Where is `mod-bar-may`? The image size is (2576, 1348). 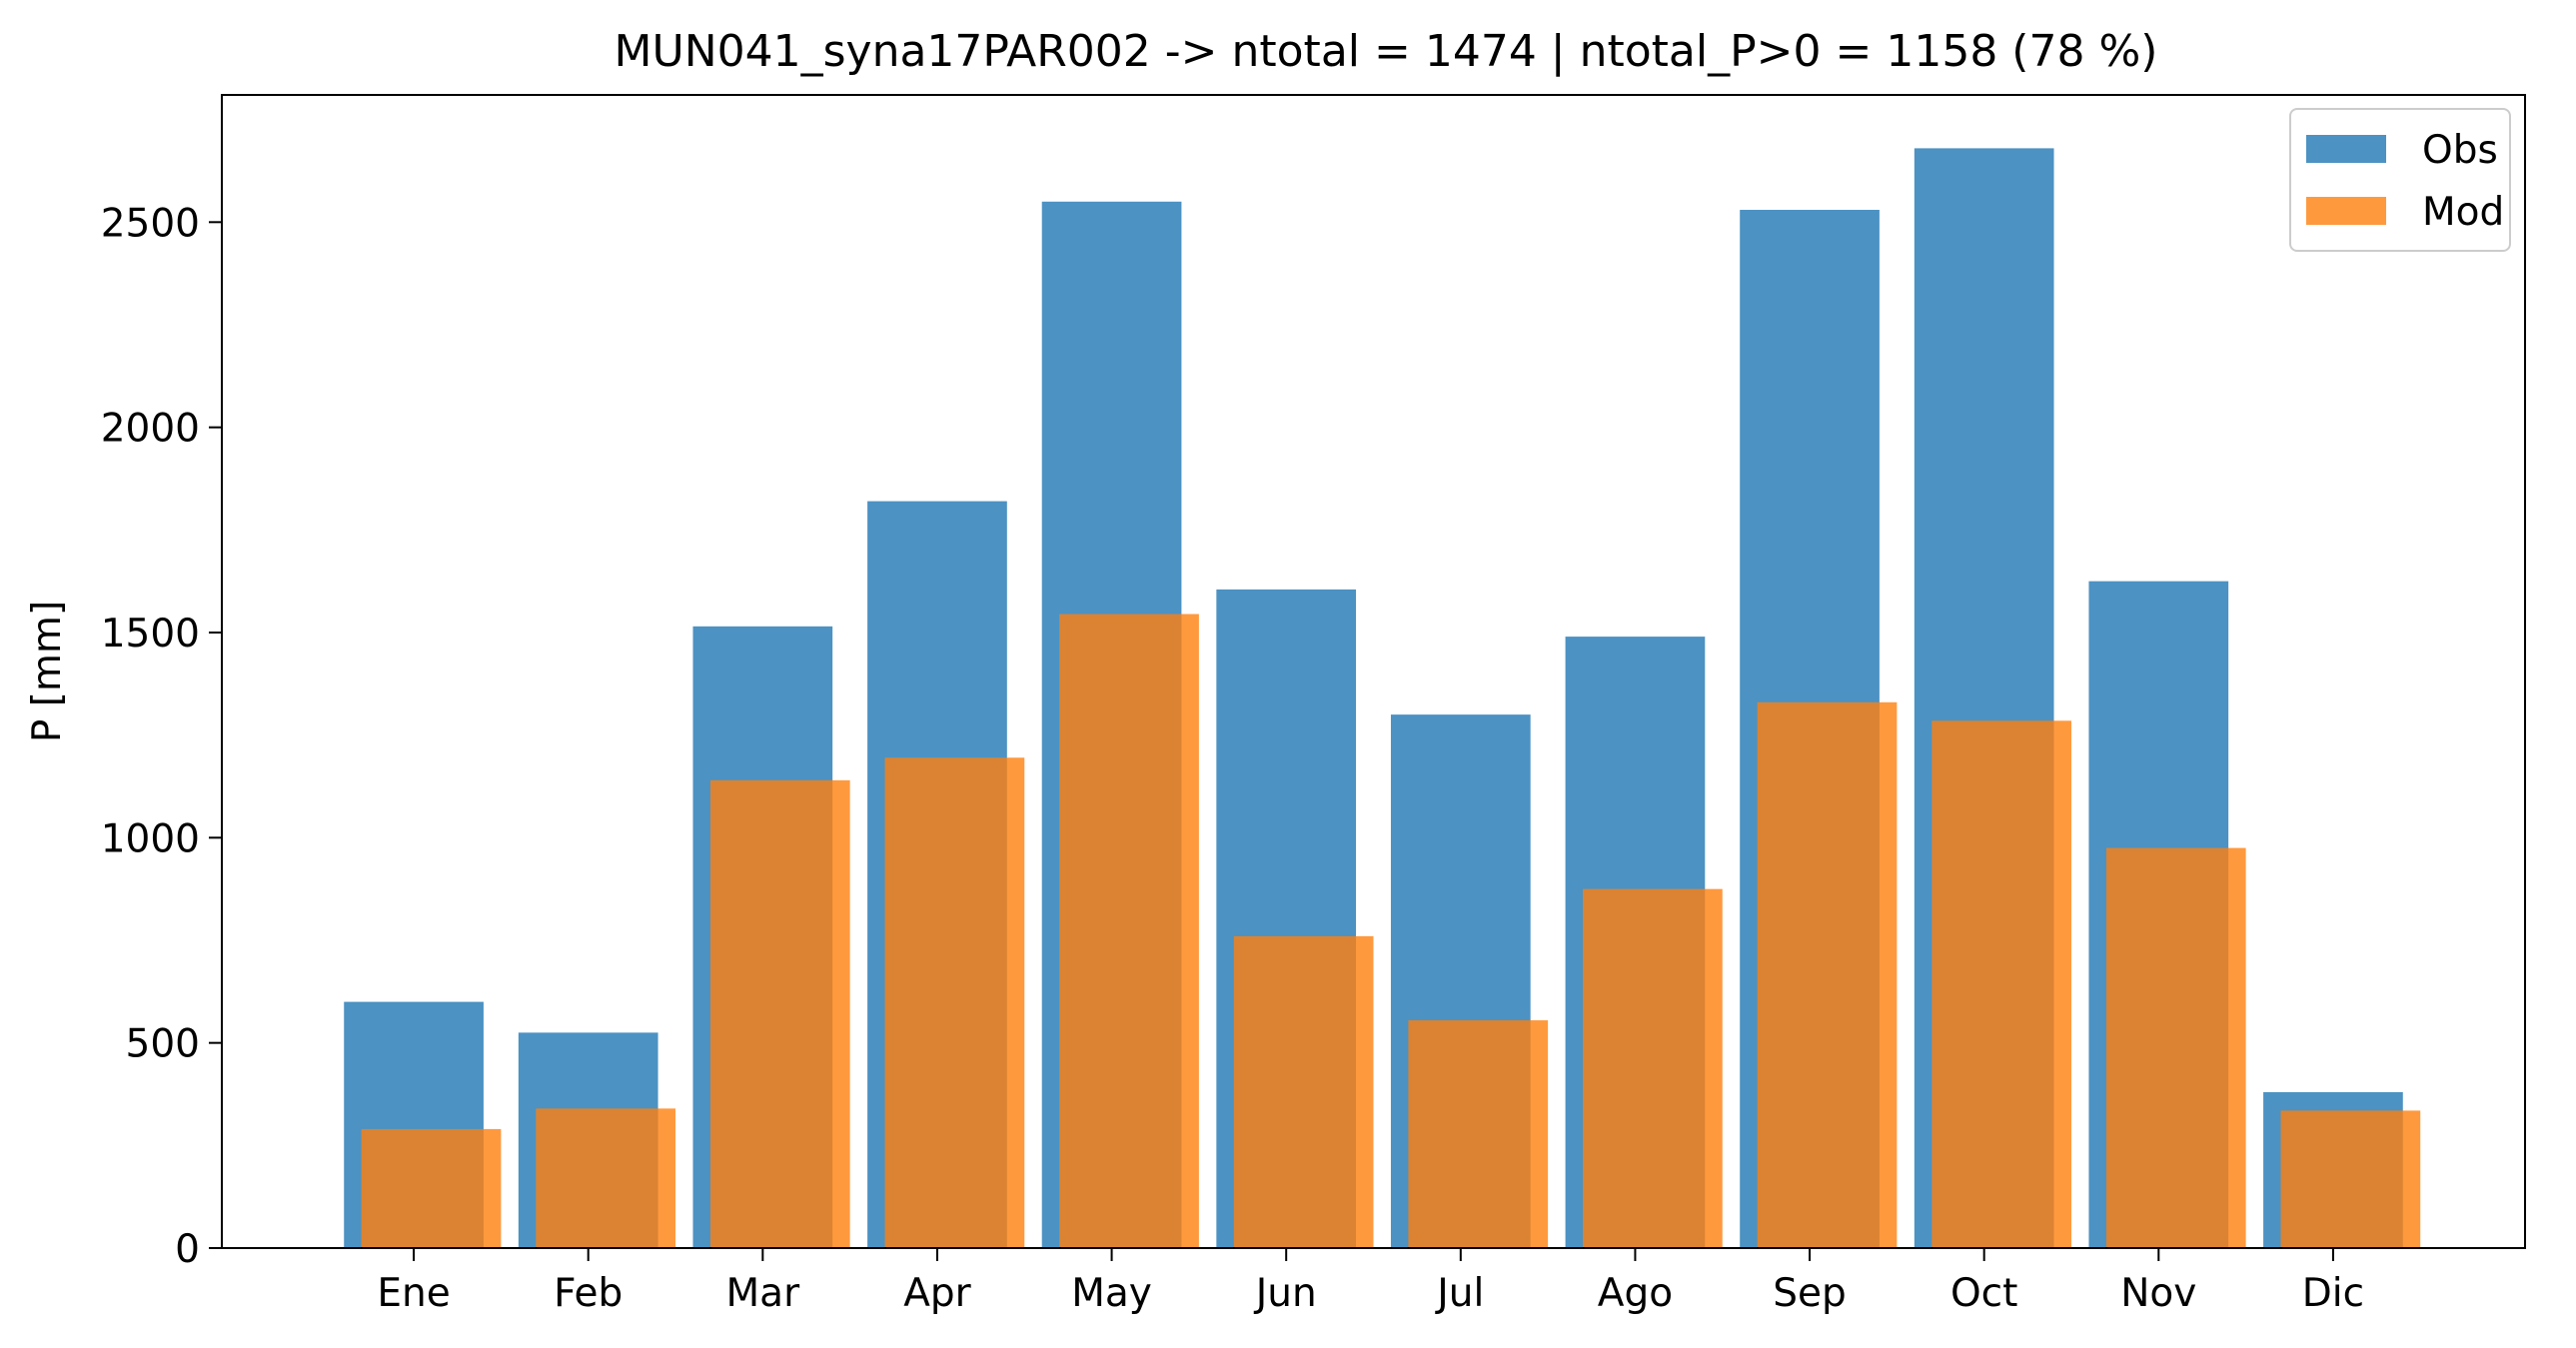 mod-bar-may is located at coordinates (1129, 931).